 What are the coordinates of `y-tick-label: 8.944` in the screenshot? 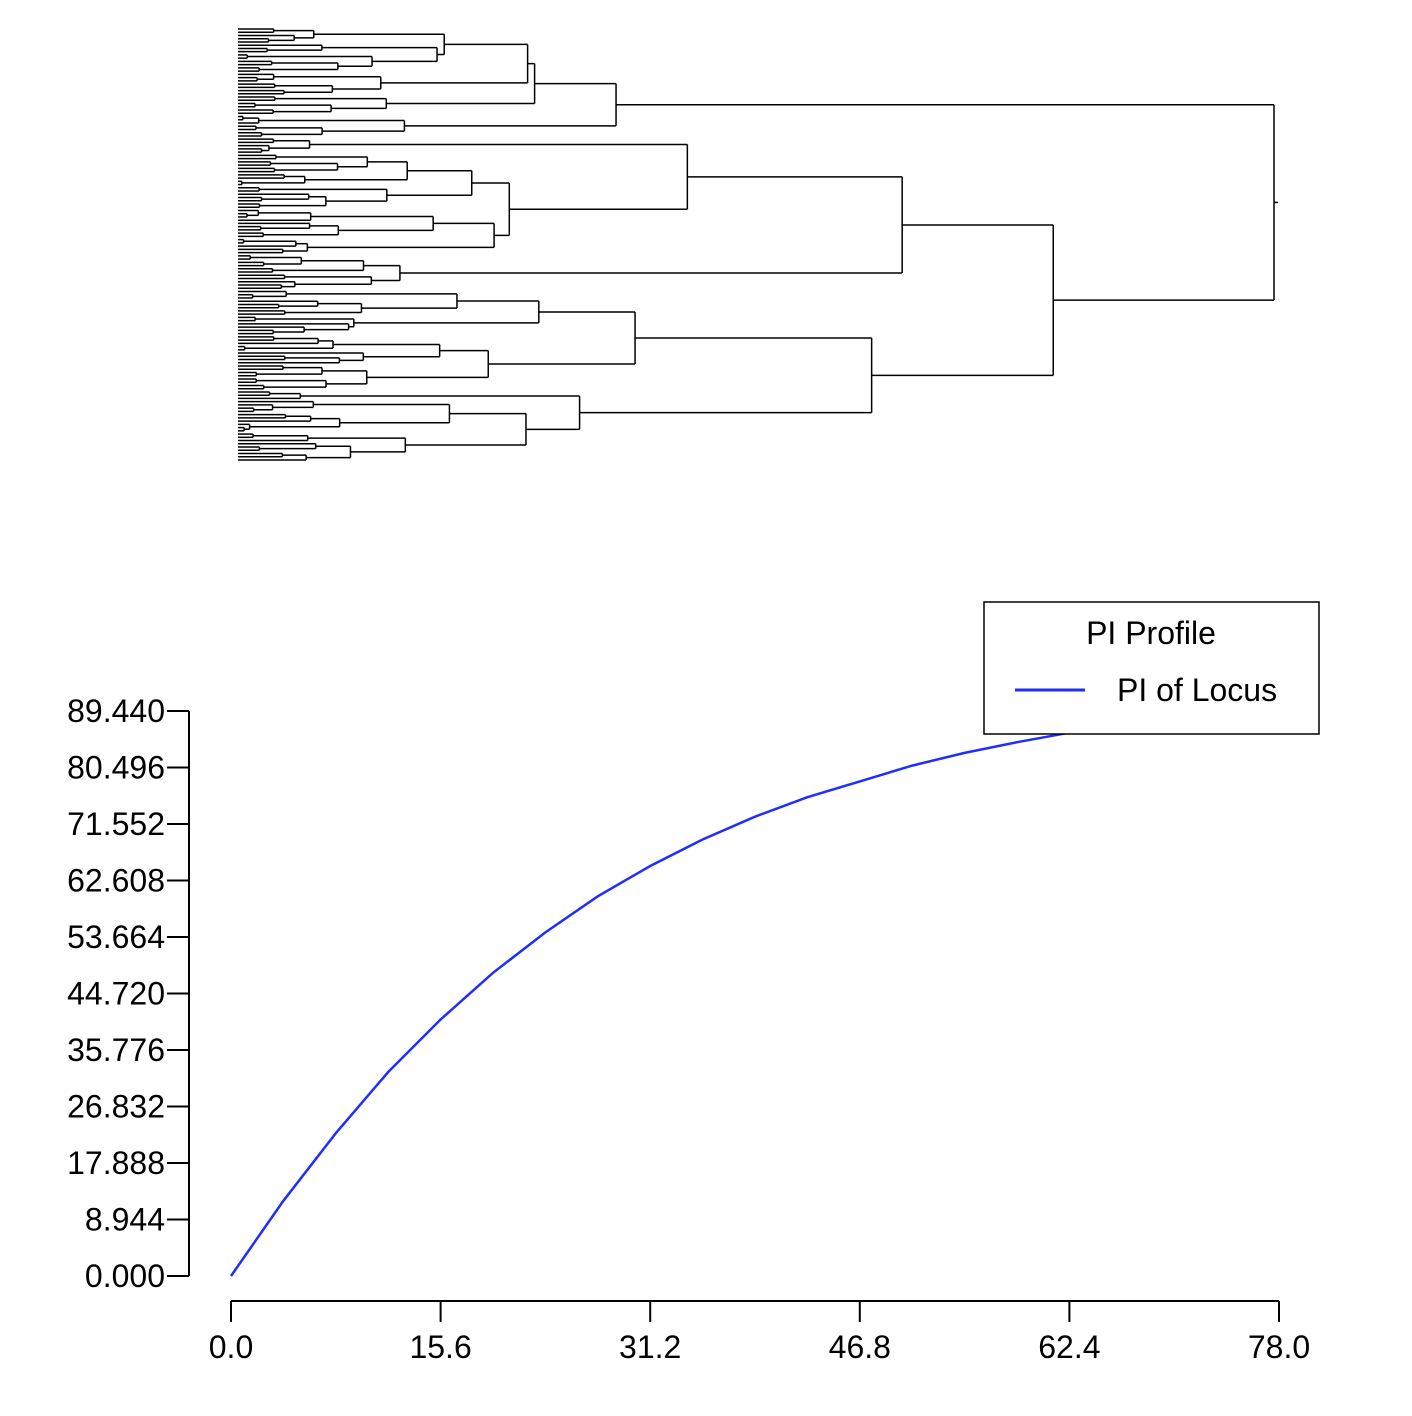 It's located at (125, 1220).